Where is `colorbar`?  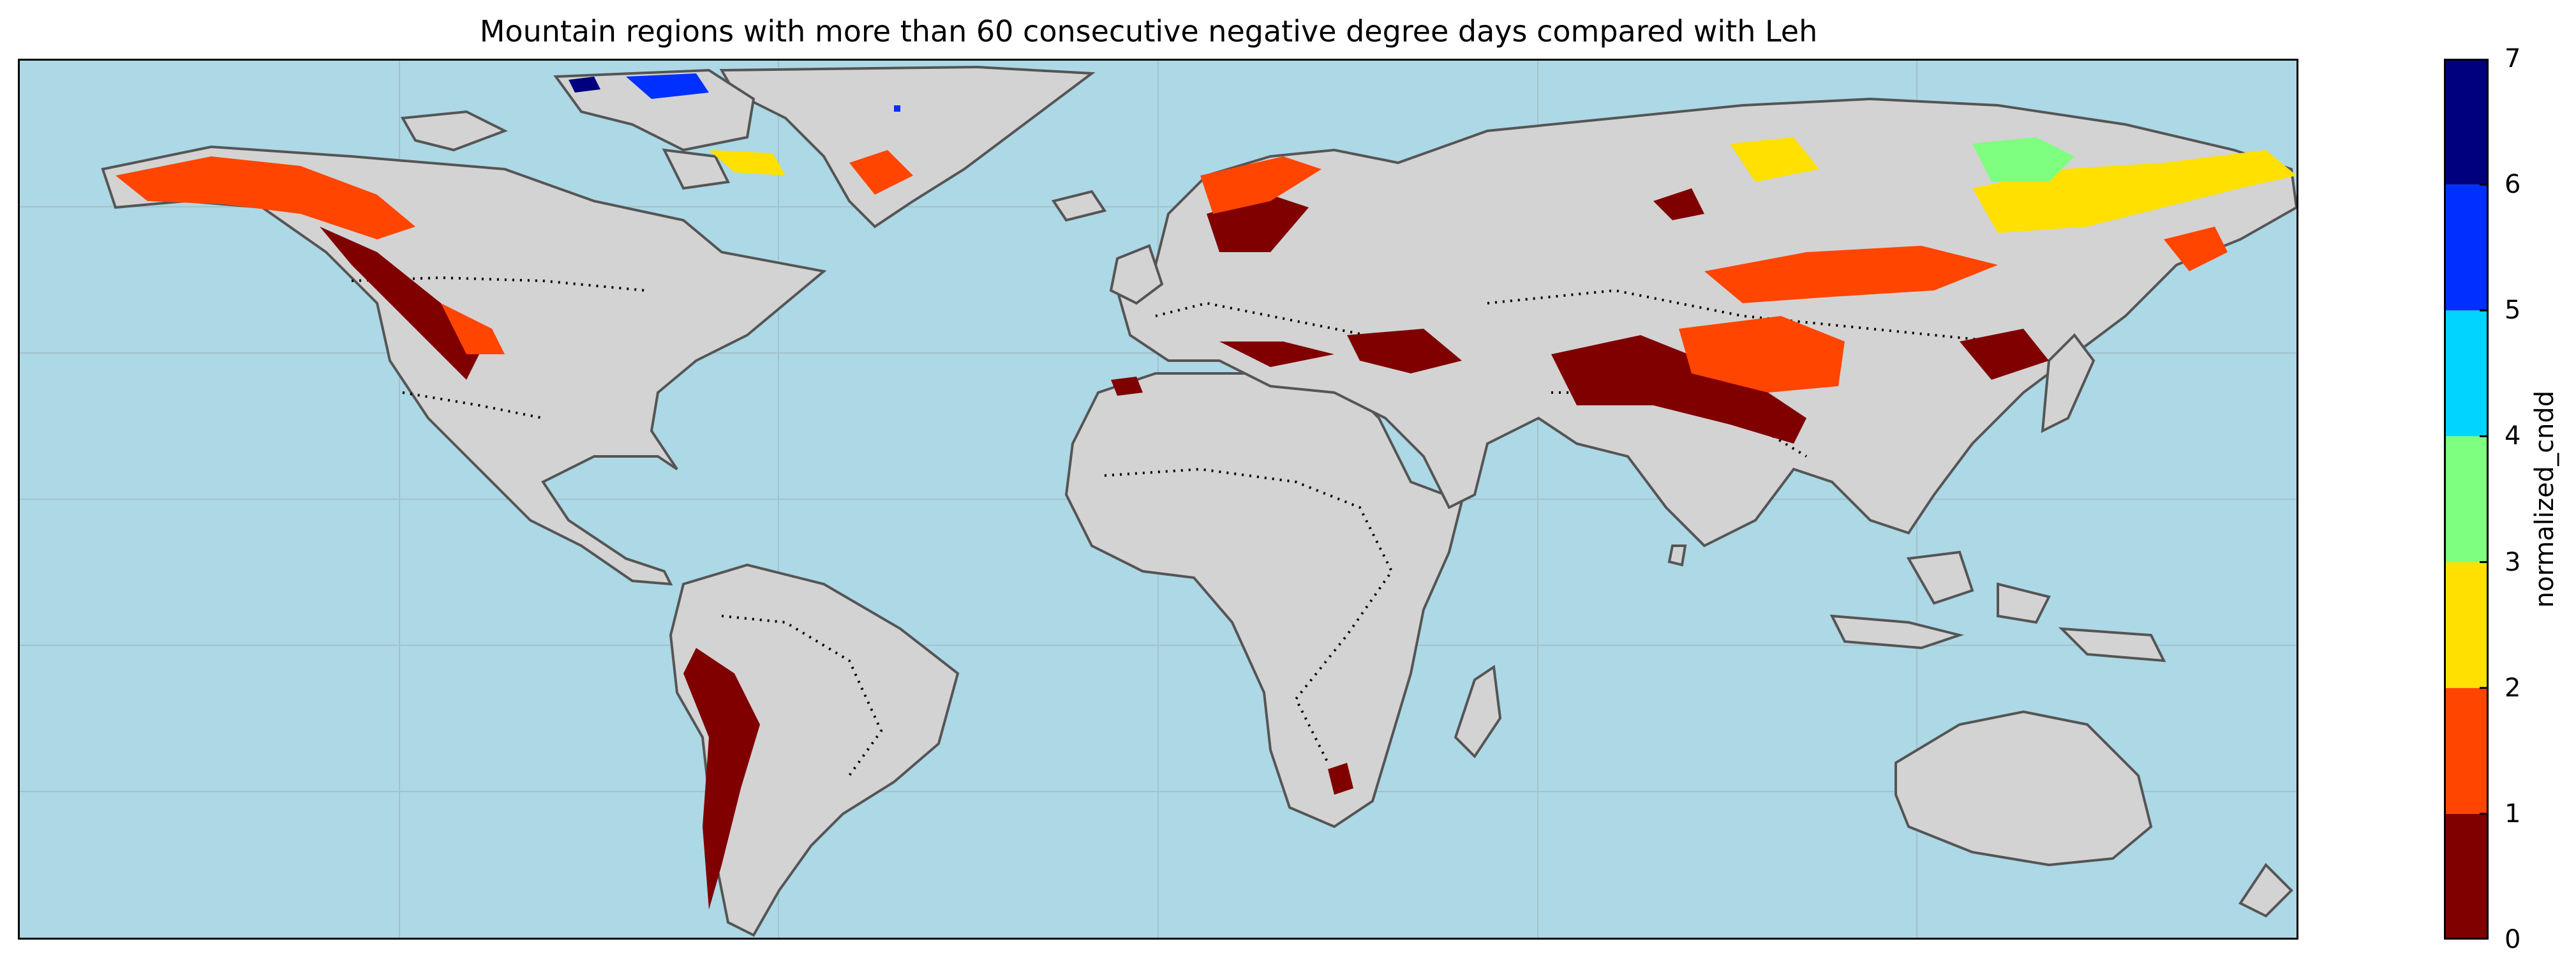 colorbar is located at coordinates (2466, 499).